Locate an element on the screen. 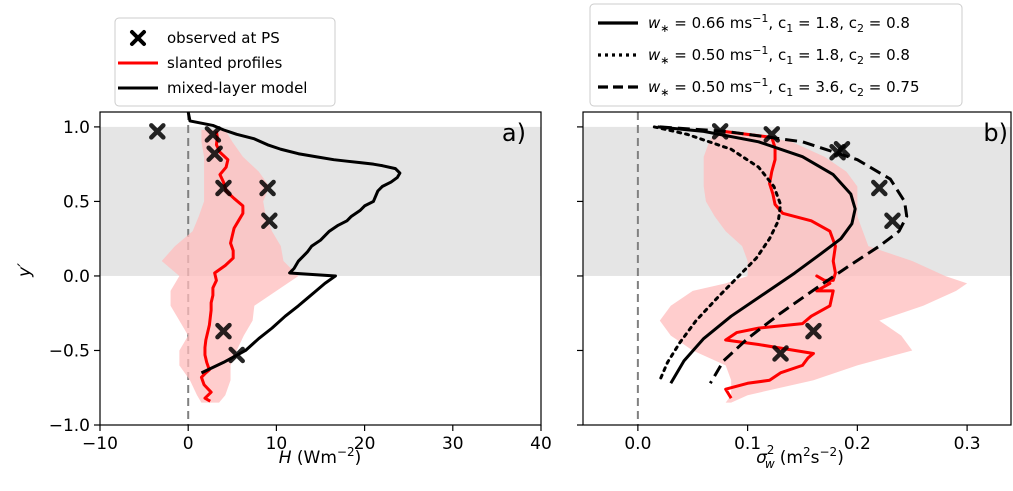  y-tick-label: 1.0 is located at coordinates (76, 128).